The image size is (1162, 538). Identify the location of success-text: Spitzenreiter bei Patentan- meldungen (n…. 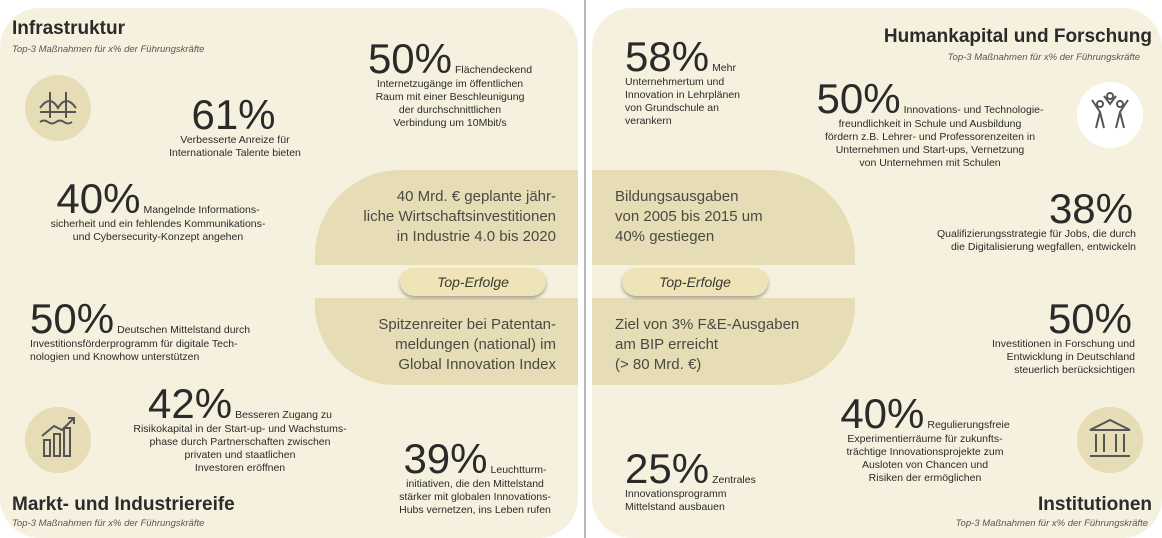
(467, 344).